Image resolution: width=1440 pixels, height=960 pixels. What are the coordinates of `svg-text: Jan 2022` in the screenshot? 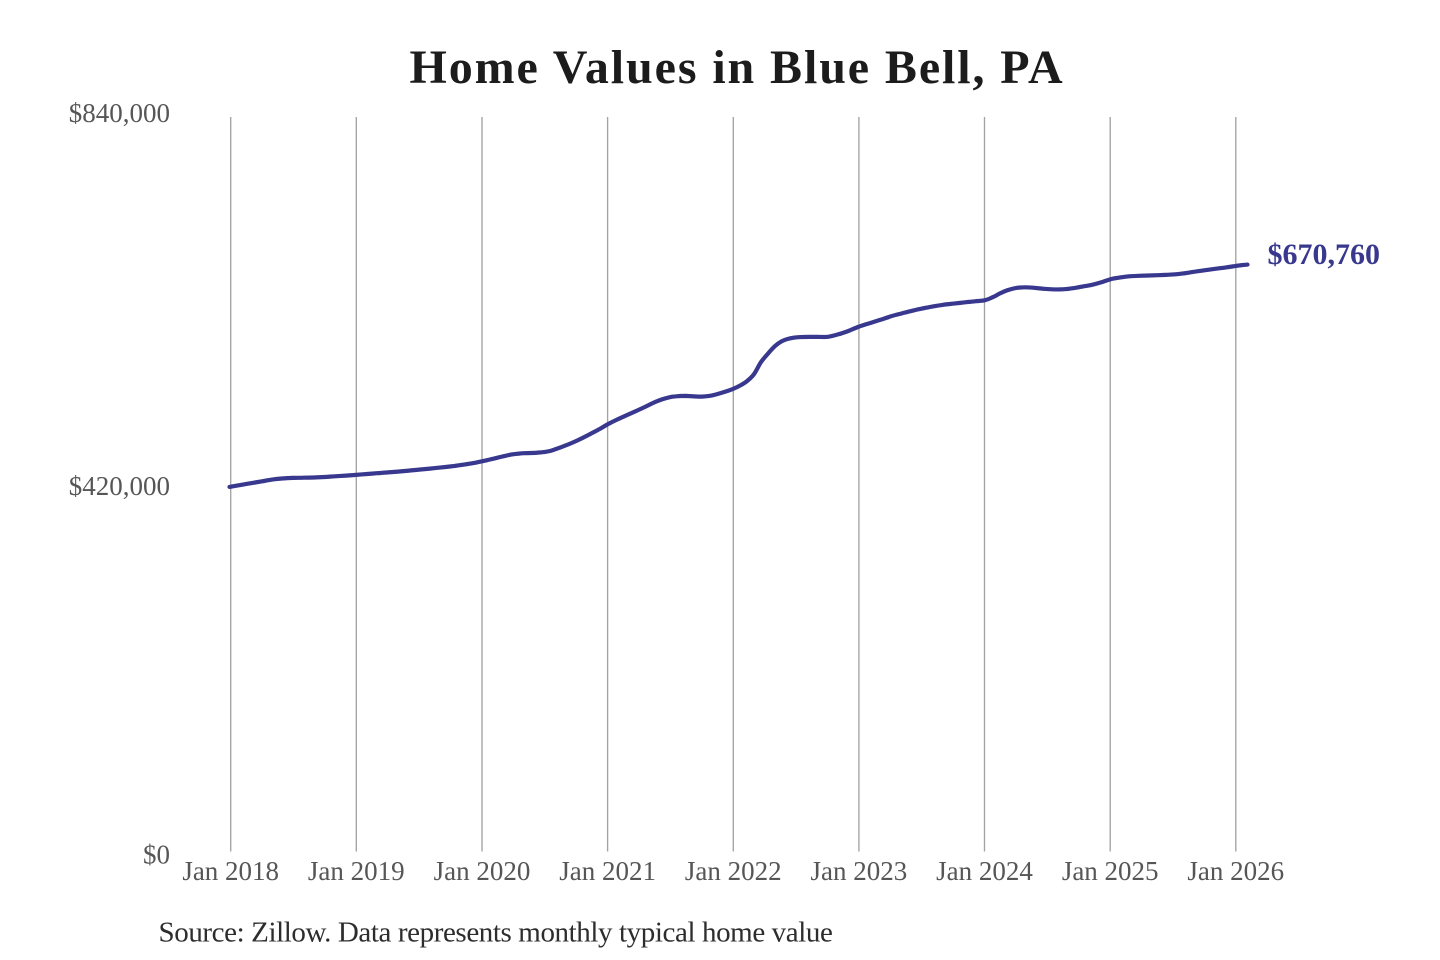 It's located at (733, 871).